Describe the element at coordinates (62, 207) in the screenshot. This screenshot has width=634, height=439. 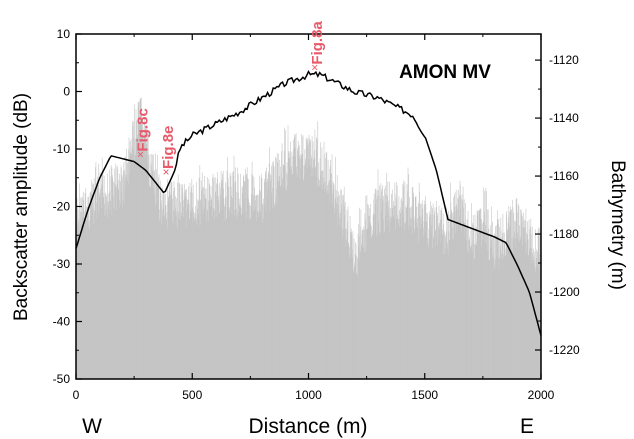
I see `y-left-tick-label: -20` at that location.